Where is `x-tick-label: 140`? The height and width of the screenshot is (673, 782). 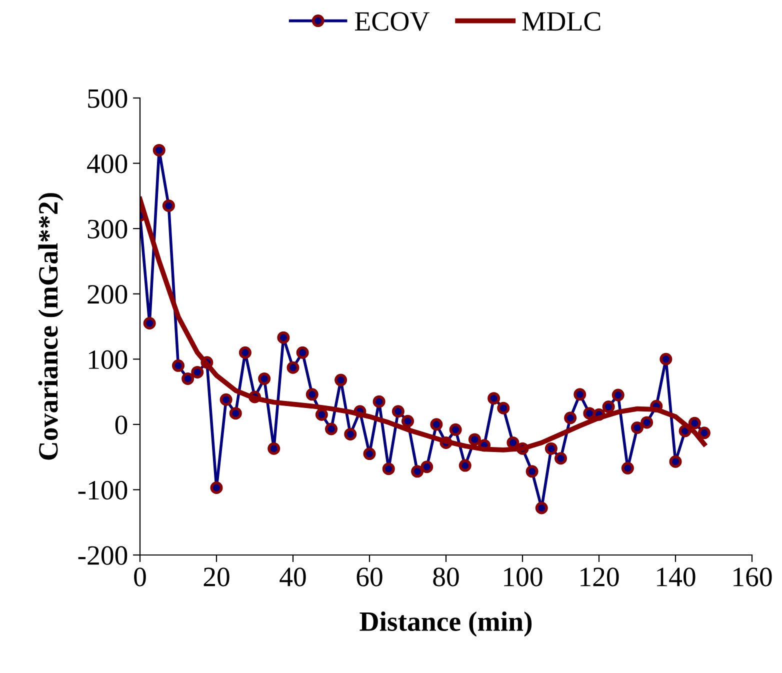 x-tick-label: 140 is located at coordinates (676, 577).